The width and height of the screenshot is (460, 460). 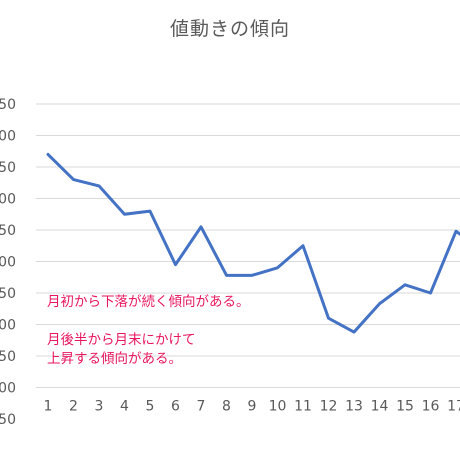 What do you see at coordinates (73, 407) in the screenshot?
I see `x-tick-label: 2` at bounding box center [73, 407].